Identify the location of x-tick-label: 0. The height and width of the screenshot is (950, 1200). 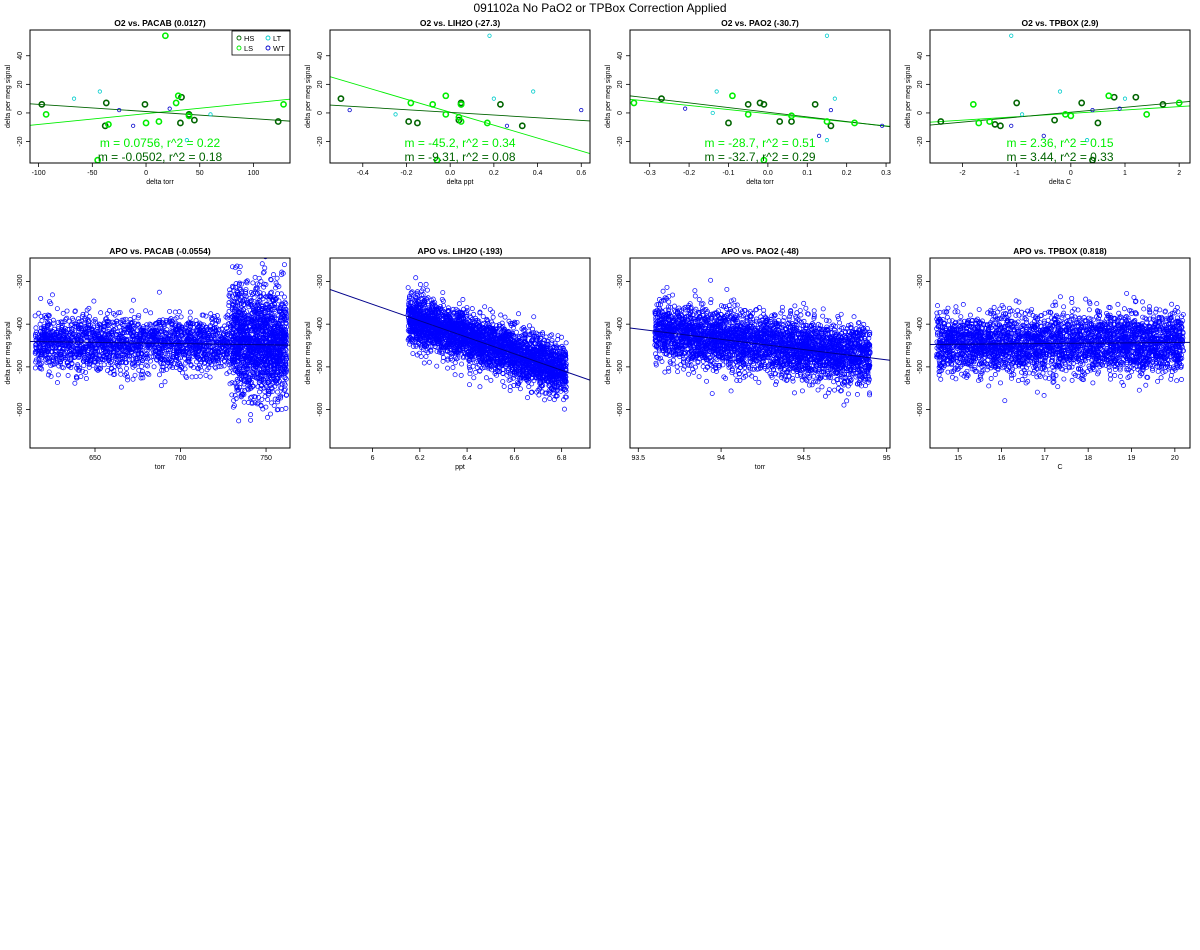
(146, 173).